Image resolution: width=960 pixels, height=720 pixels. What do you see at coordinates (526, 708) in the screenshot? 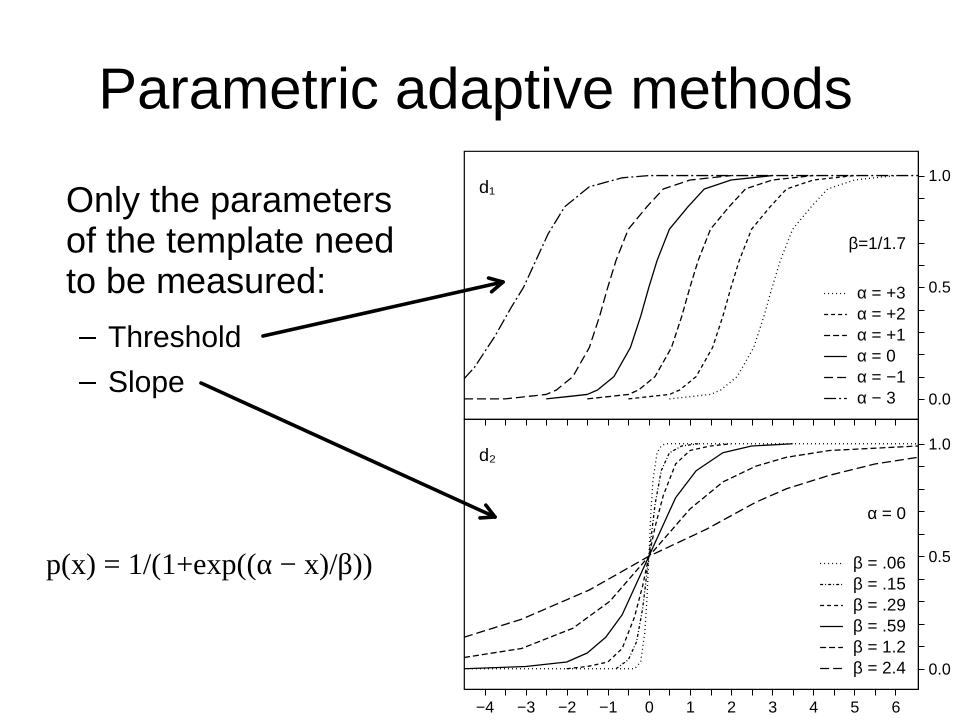
I see `x-tick-label: −3` at bounding box center [526, 708].